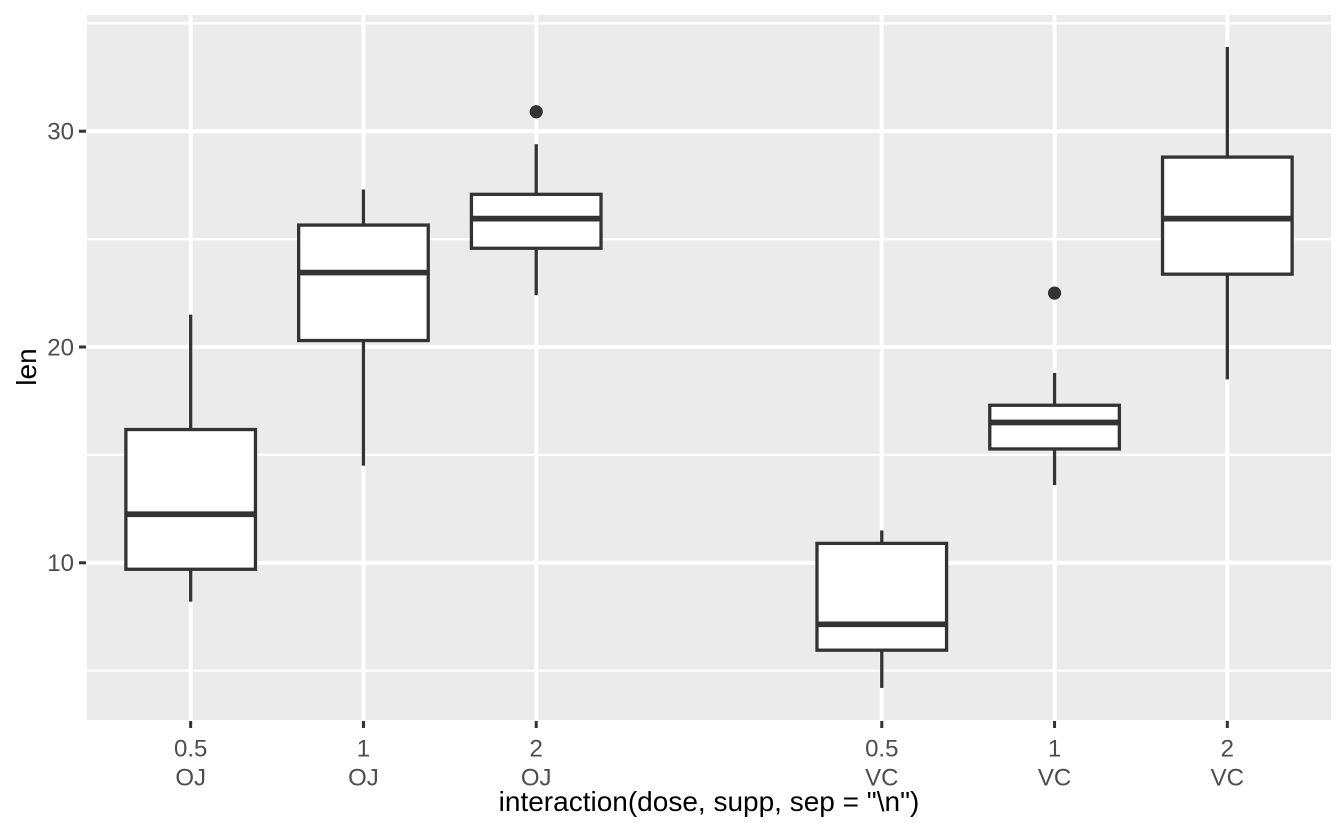 This screenshot has height=830, width=1344. Describe the element at coordinates (1054, 777) in the screenshot. I see `x-tick-label-supp-1-VC: VC` at that location.